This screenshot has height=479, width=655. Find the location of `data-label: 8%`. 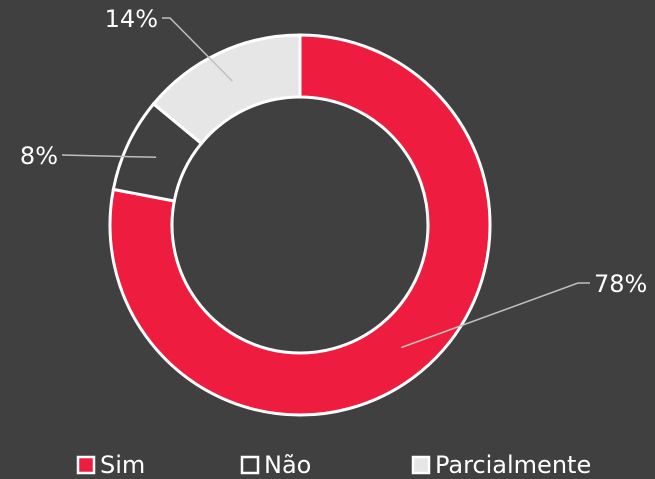

data-label: 8% is located at coordinates (39, 156).